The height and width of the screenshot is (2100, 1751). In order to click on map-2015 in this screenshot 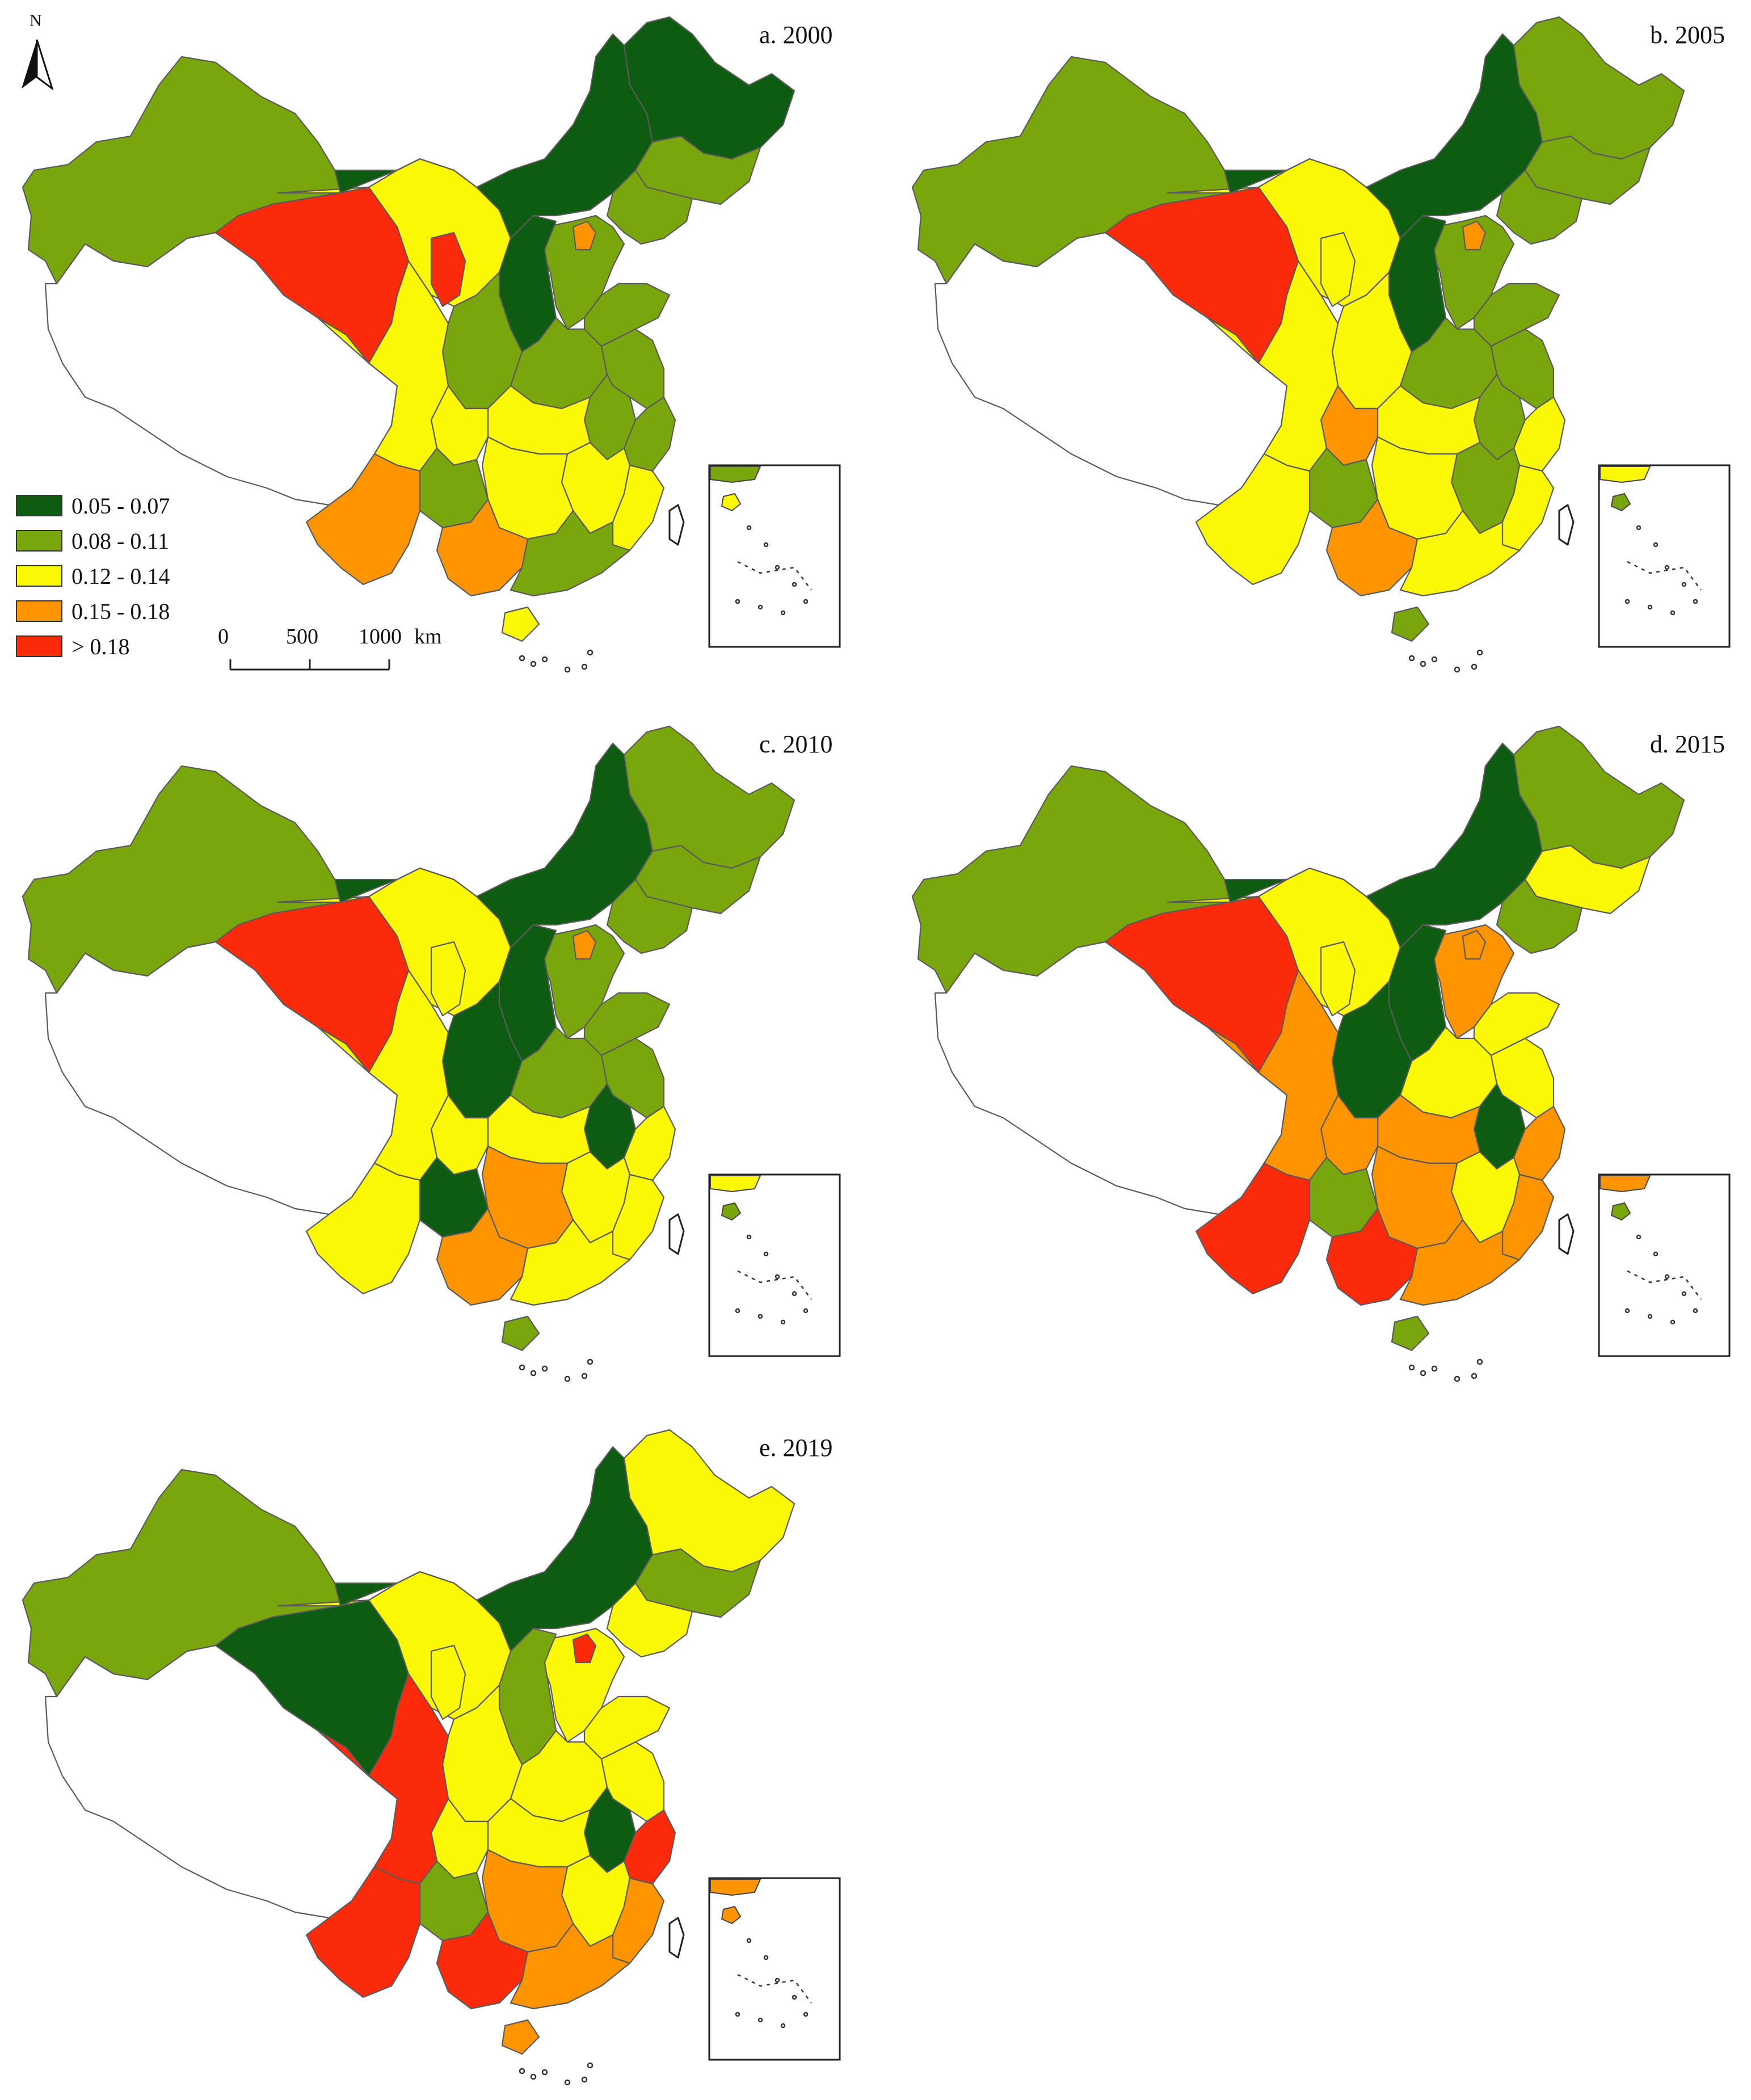, I will do `click(1321, 1053)`.